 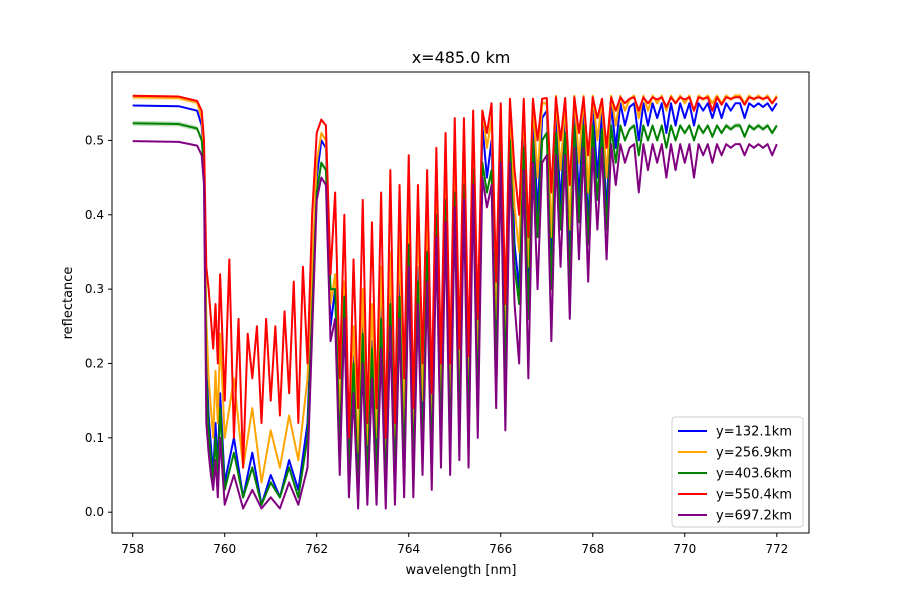 I want to click on legend-label: y=550.4km, so click(x=754, y=495).